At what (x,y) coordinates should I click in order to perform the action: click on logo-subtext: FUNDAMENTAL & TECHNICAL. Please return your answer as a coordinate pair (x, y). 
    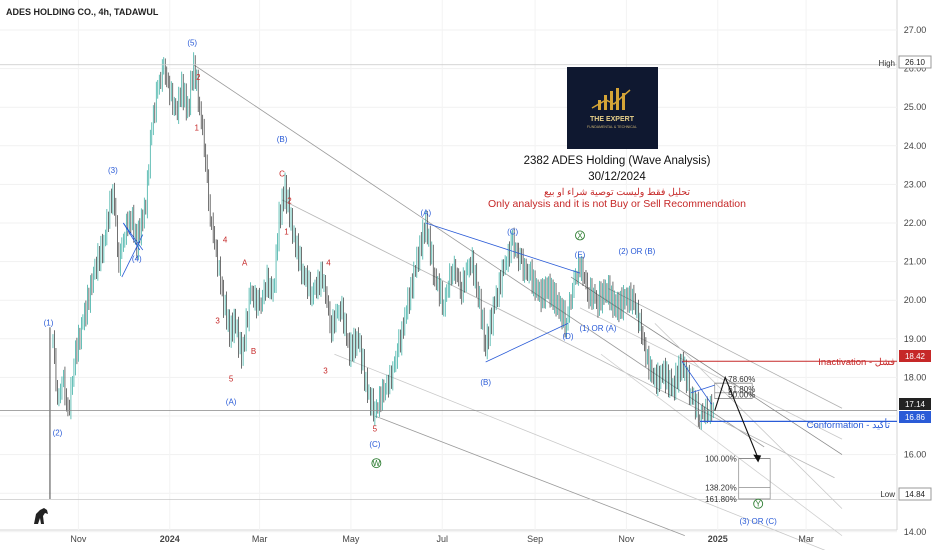
    Looking at the image, I should click on (612, 127).